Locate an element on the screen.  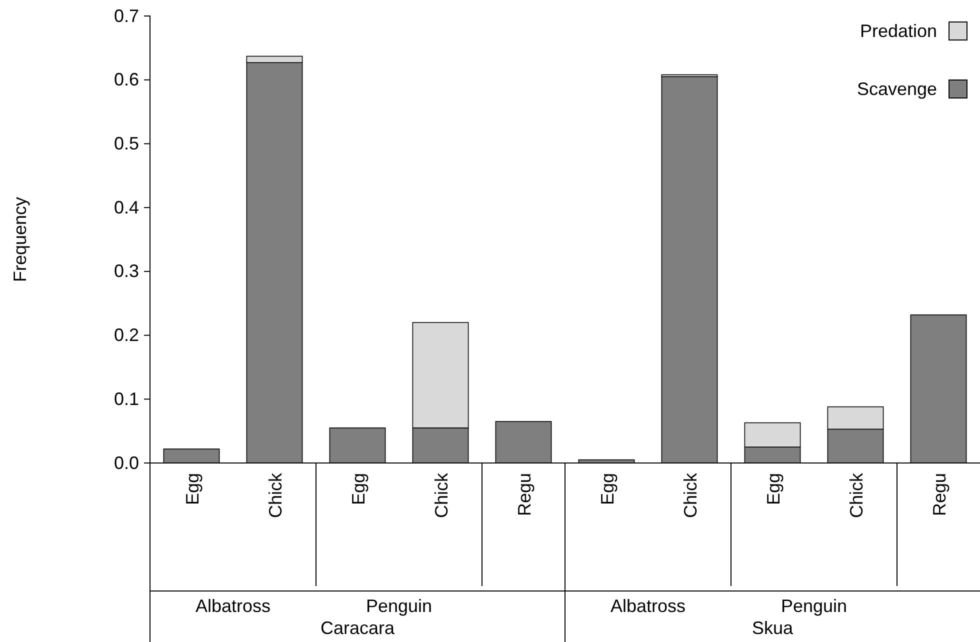
y-tick-label: 0.2 is located at coordinates (126, 335).